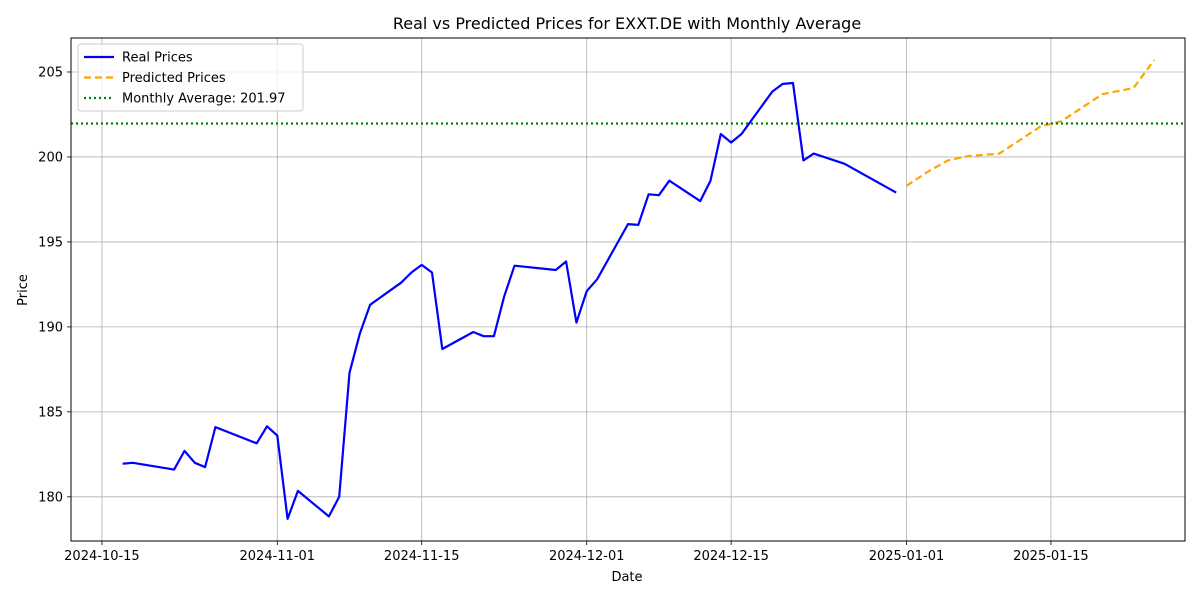 The image size is (1199, 603). I want to click on y-tick-label: 195, so click(50, 242).